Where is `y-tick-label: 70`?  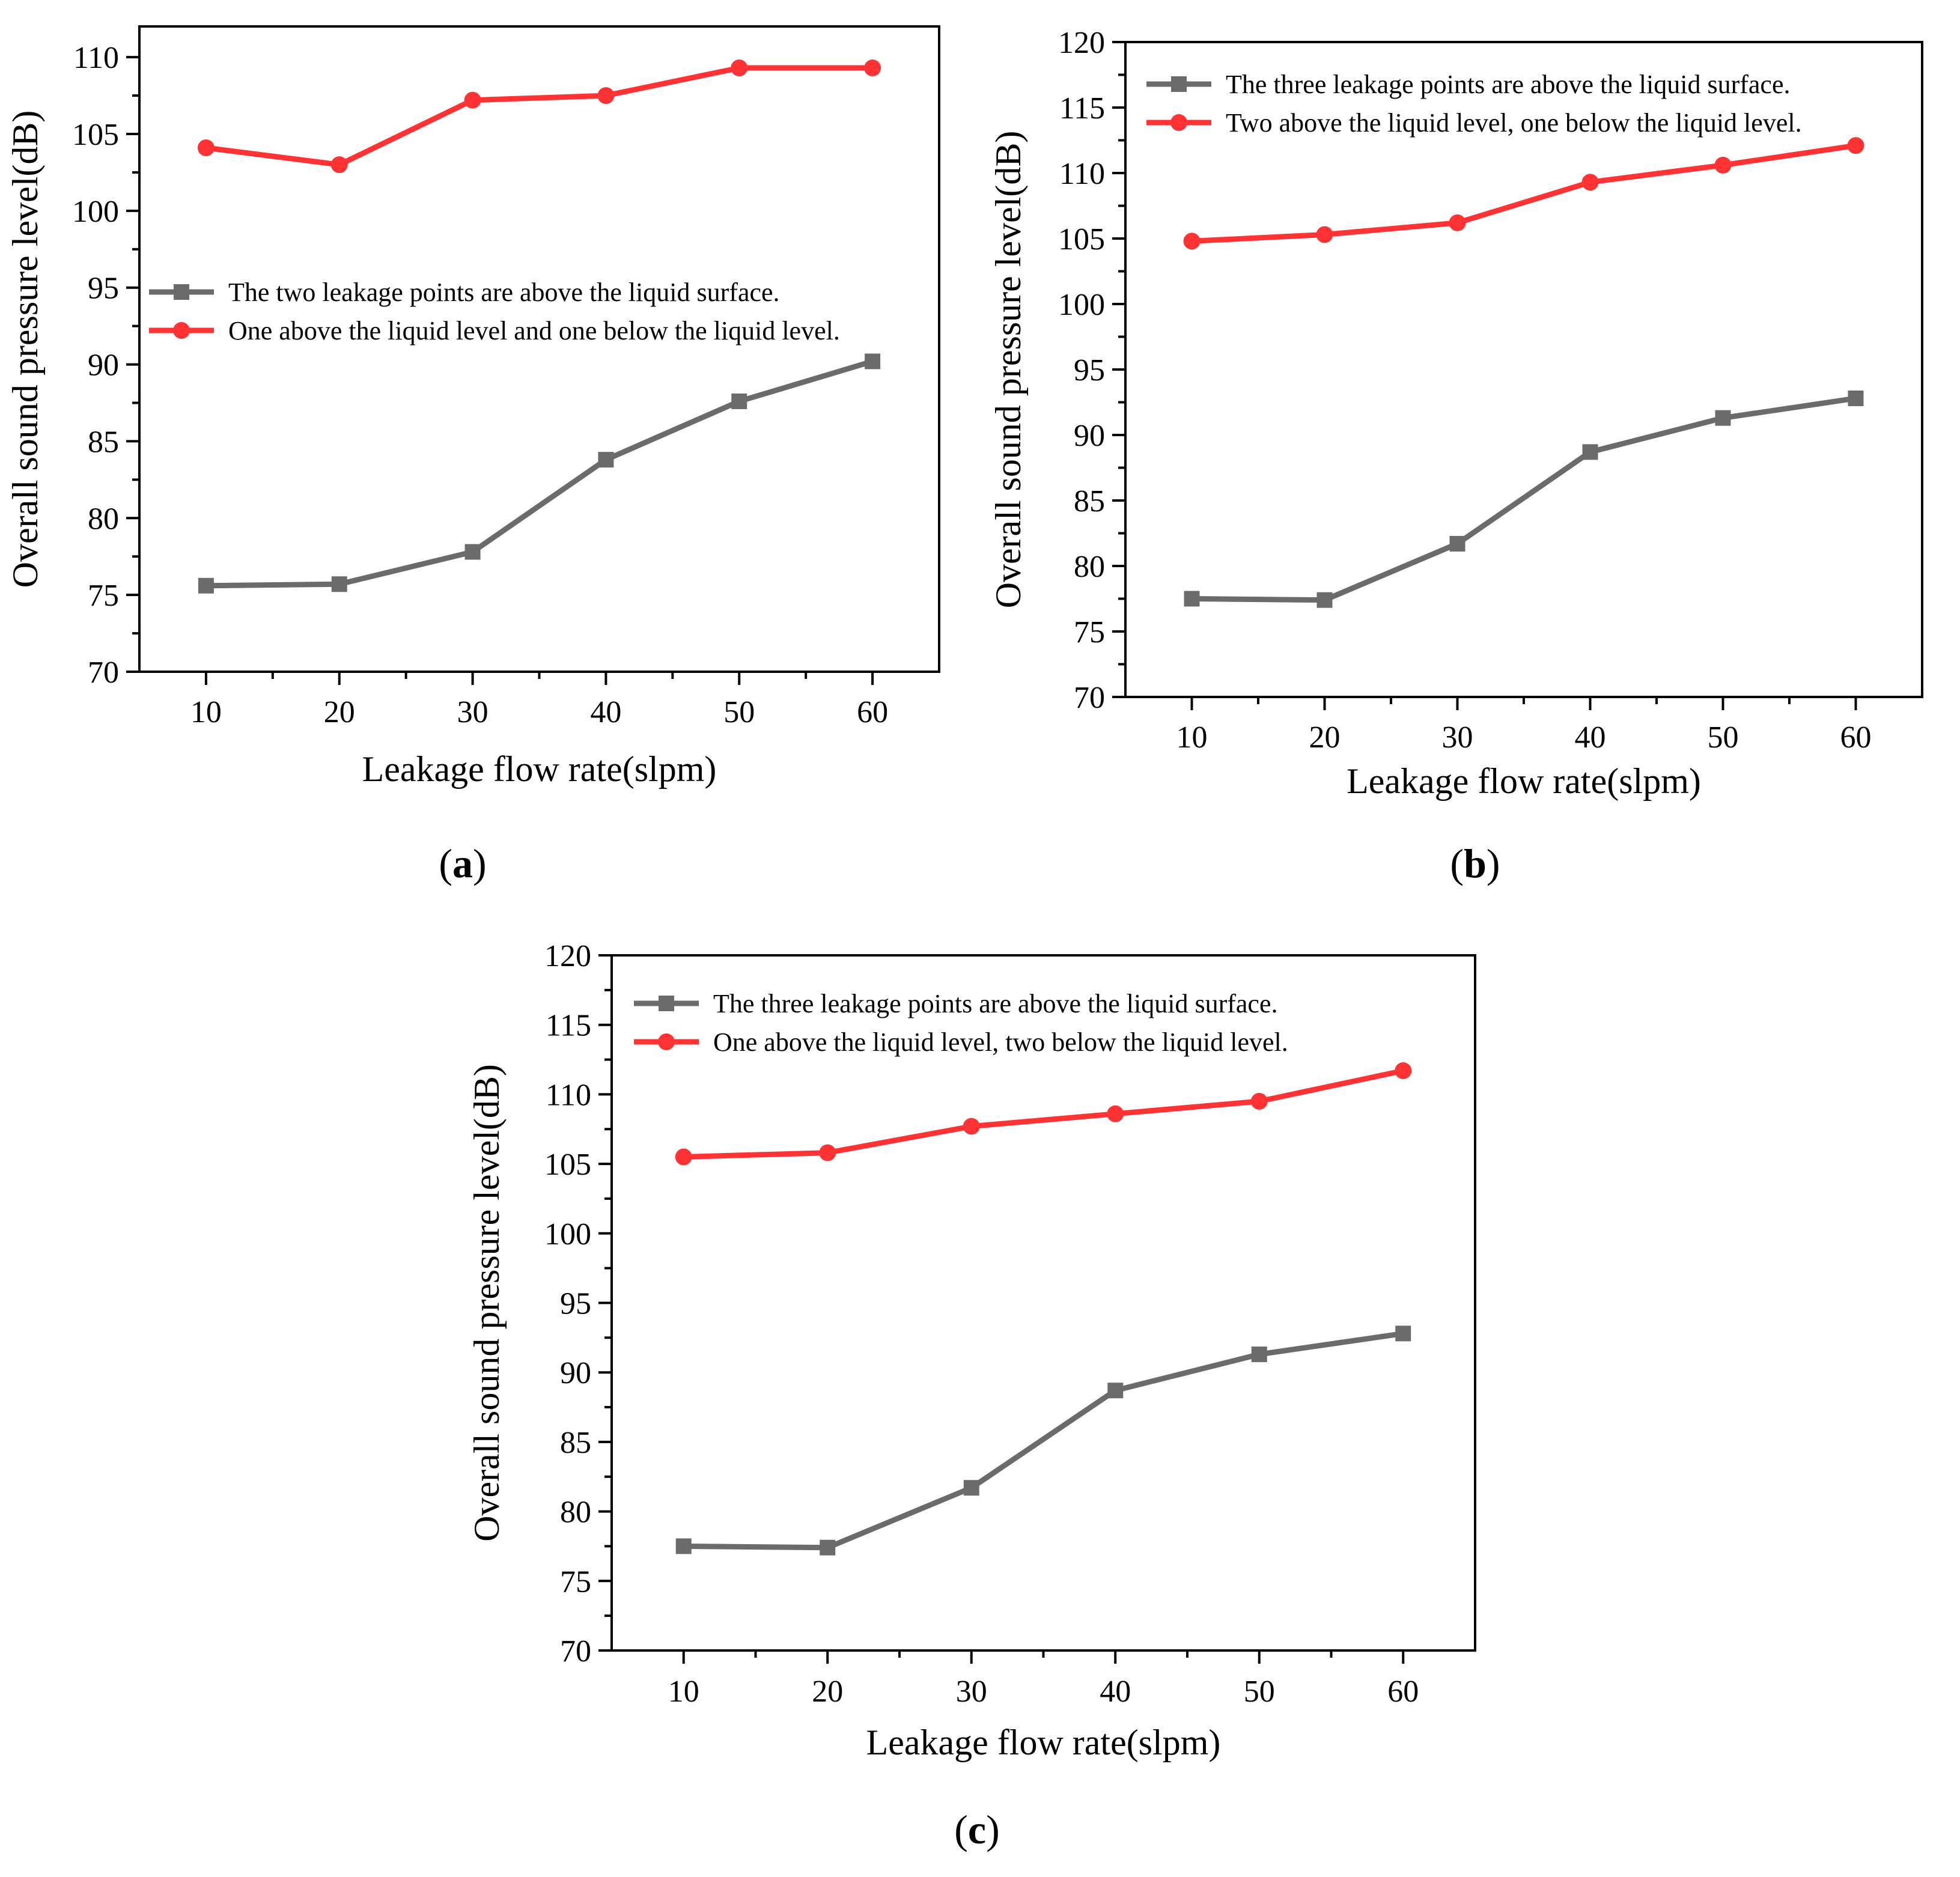
y-tick-label: 70 is located at coordinates (1090, 698).